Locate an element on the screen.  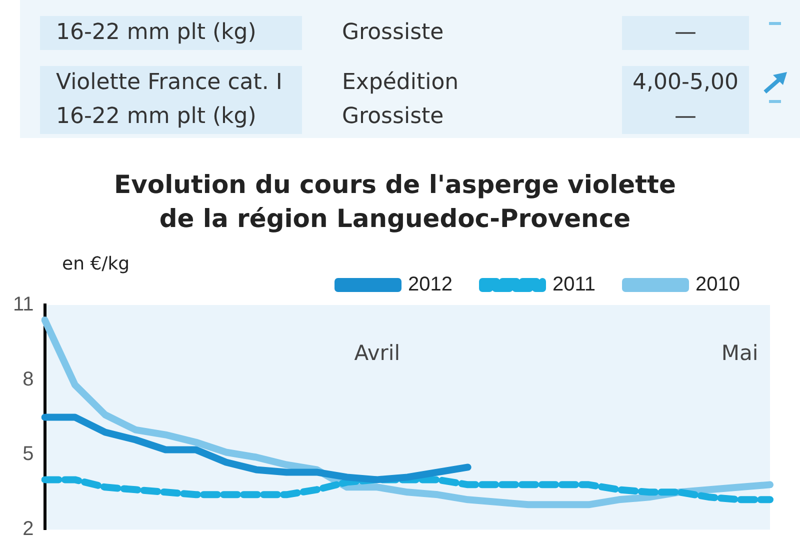
chart-title: Evolution du cours de l'asperge violette de la région Languedoc-Provence is located at coordinates (395, 202).